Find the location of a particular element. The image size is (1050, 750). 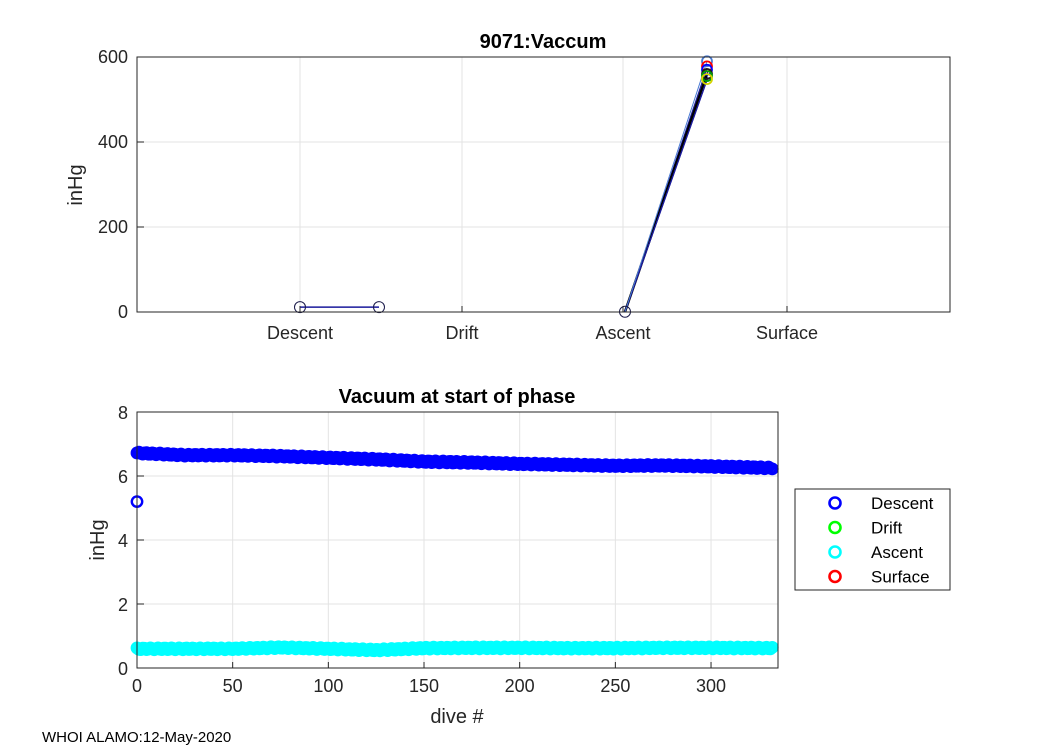

bottom-x-axis-label: dive # is located at coordinates (457, 717).